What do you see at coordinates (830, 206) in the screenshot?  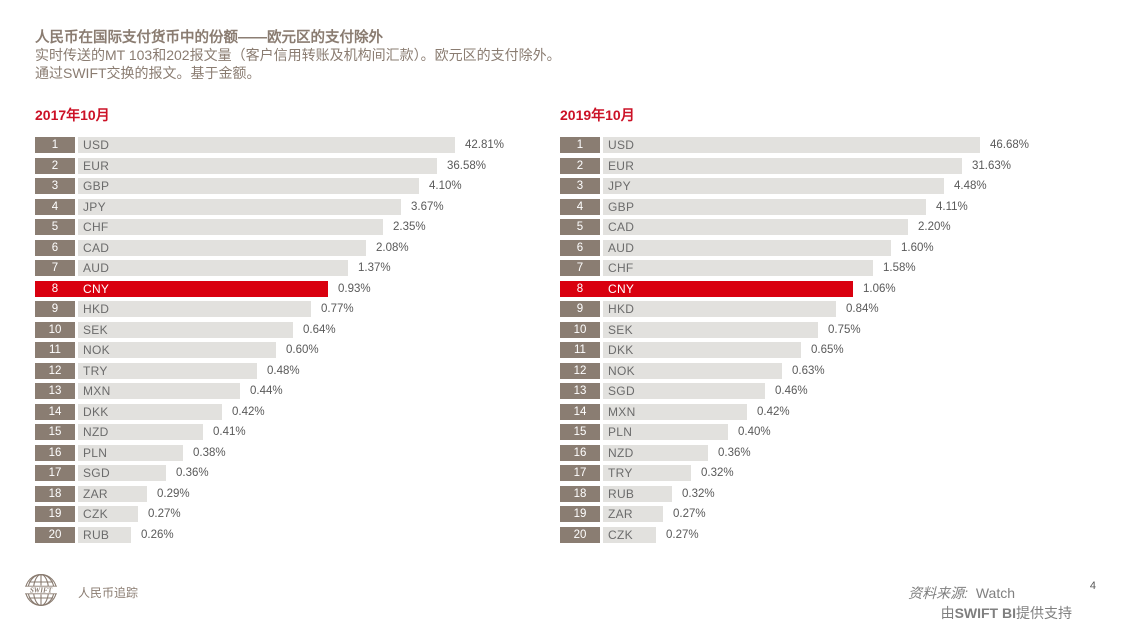 I see `chart-row: 4 GBP 4.11%` at bounding box center [830, 206].